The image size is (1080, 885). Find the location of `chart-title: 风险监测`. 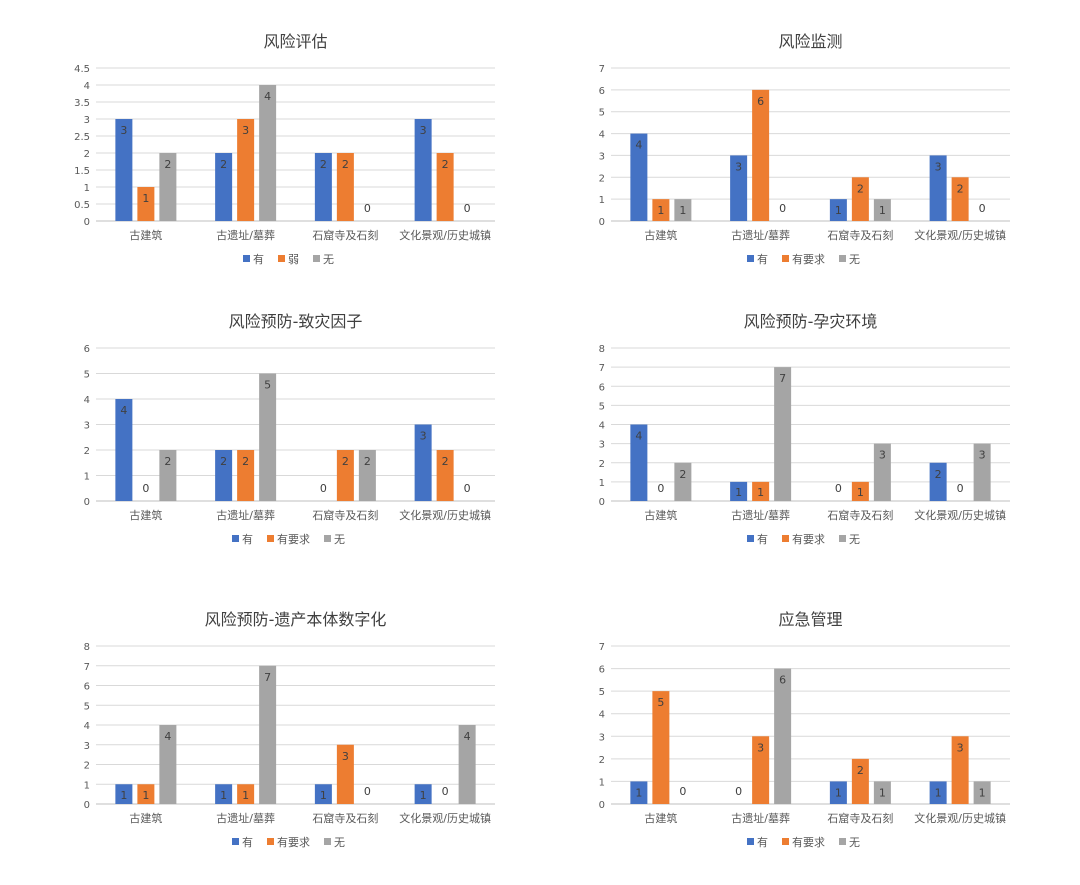

chart-title: 风险监测 is located at coordinates (810, 41).